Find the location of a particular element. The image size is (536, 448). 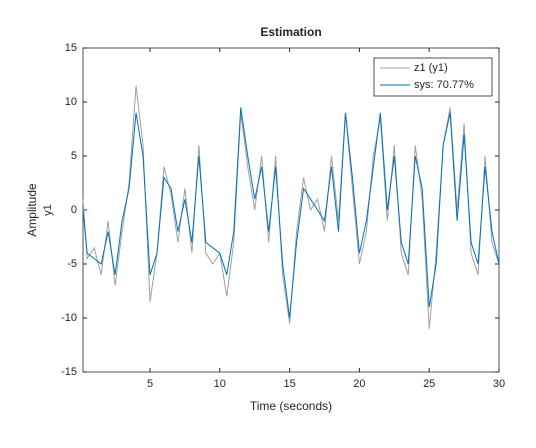

legend-label: sys: 70.77% is located at coordinates (444, 85).